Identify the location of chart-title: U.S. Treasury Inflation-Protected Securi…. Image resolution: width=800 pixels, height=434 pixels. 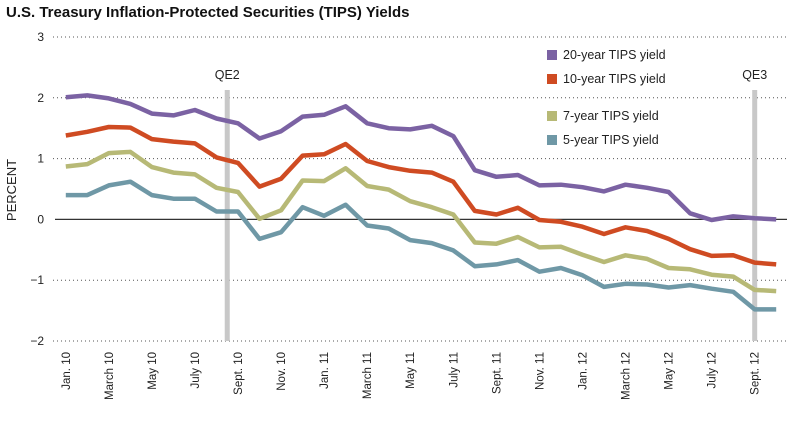
(208, 12).